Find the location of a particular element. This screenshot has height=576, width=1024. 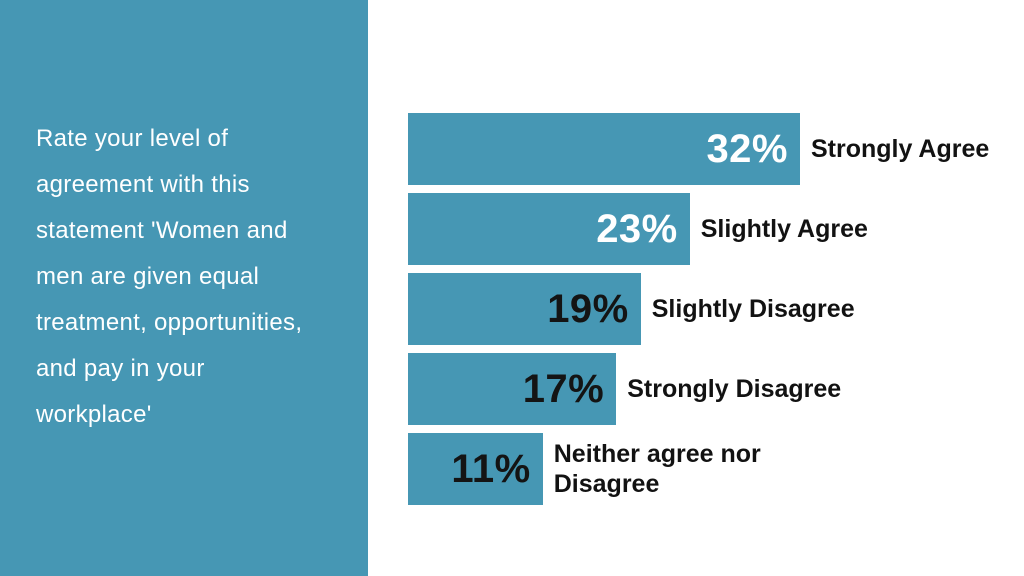

category-line: Neither agree nor is located at coordinates (657, 454).